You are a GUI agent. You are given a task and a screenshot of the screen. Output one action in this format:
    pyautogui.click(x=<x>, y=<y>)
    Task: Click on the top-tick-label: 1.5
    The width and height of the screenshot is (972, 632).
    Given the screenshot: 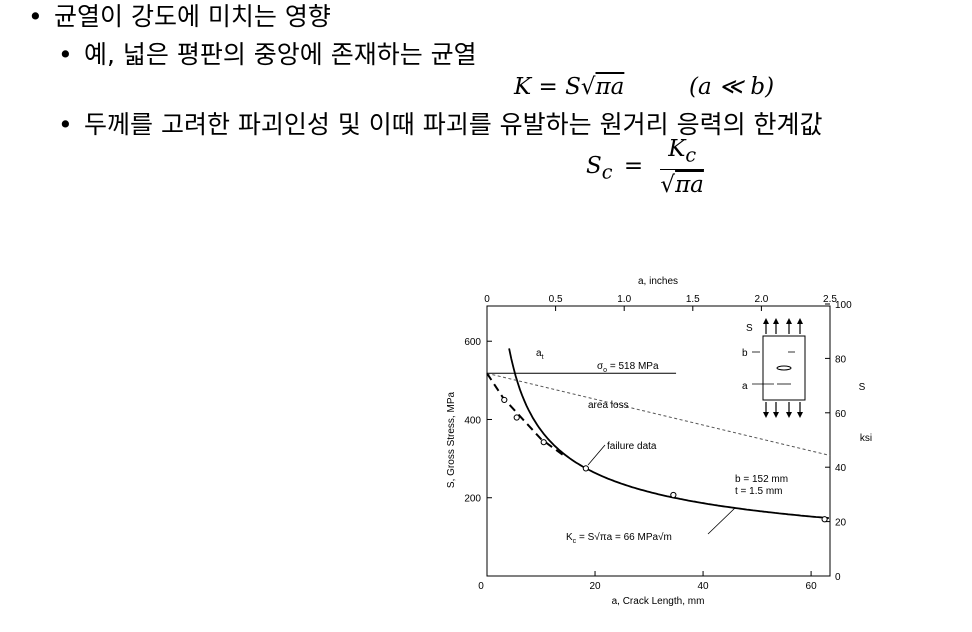 What is the action you would take?
    pyautogui.click(x=693, y=299)
    